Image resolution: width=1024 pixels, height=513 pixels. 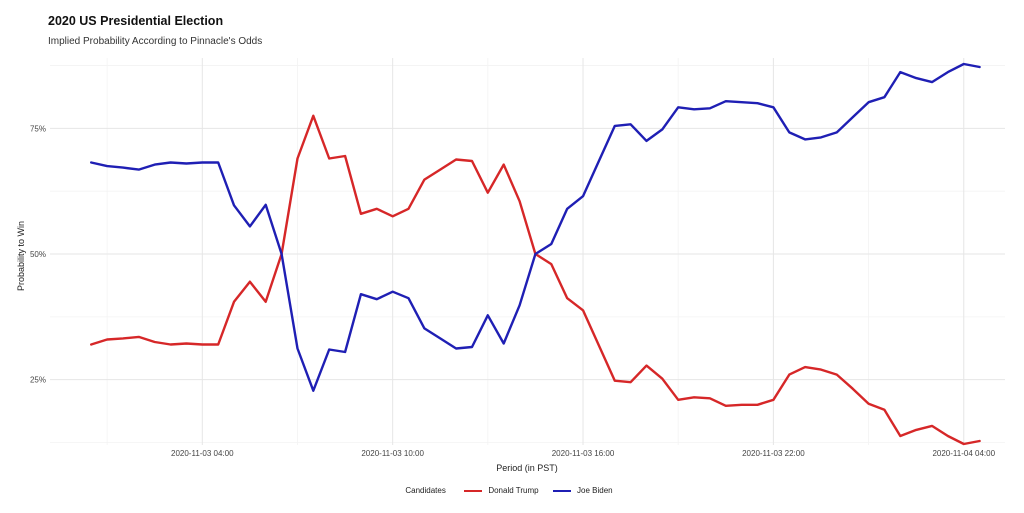 I want to click on x-tick-label: 2020-11-04 04:00, so click(x=963, y=453).